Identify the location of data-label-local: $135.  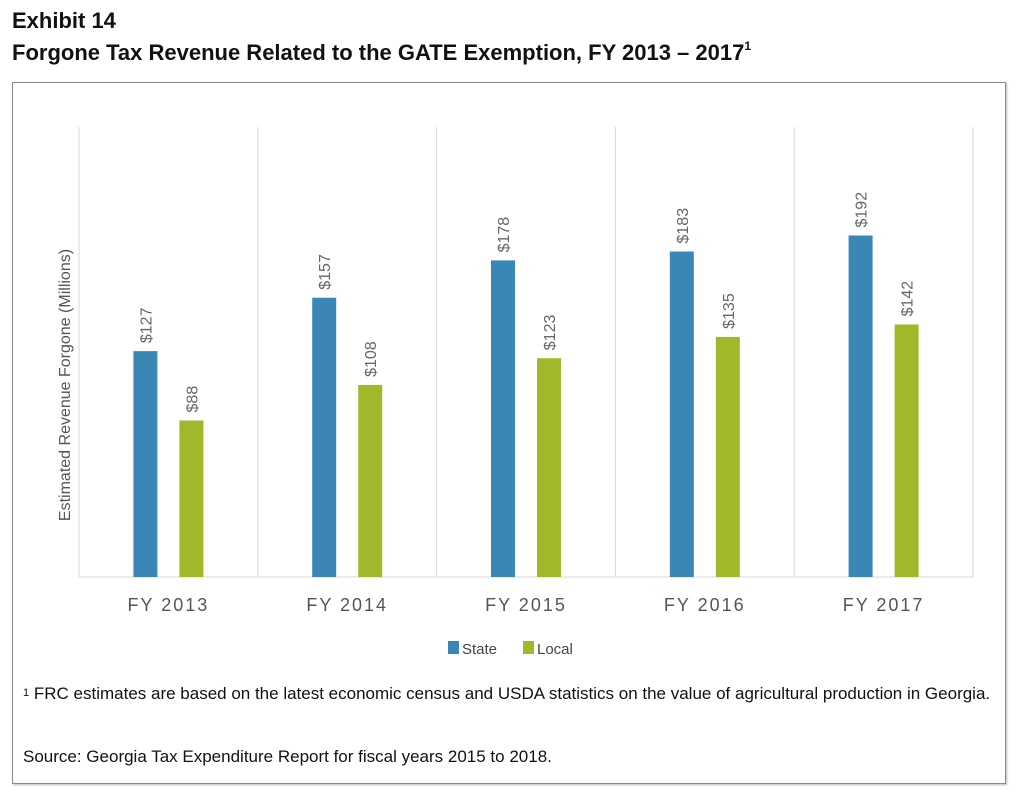
(729, 311).